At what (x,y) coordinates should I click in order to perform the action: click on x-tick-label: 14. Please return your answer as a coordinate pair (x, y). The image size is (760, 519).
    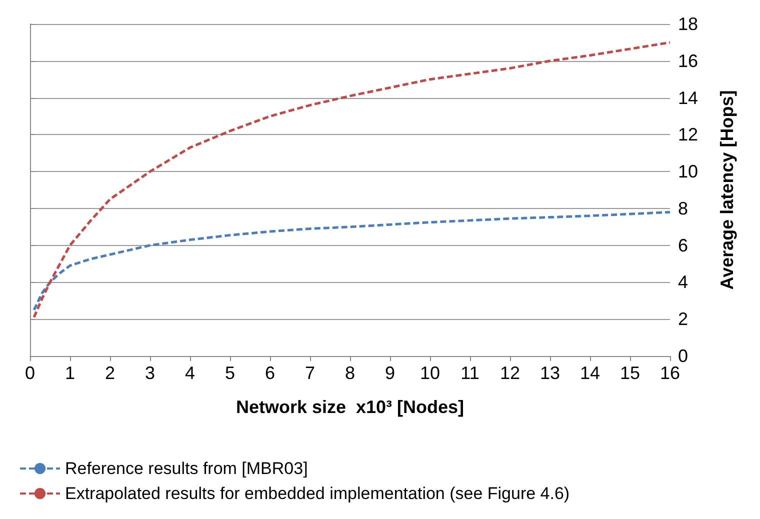
    Looking at the image, I should click on (590, 373).